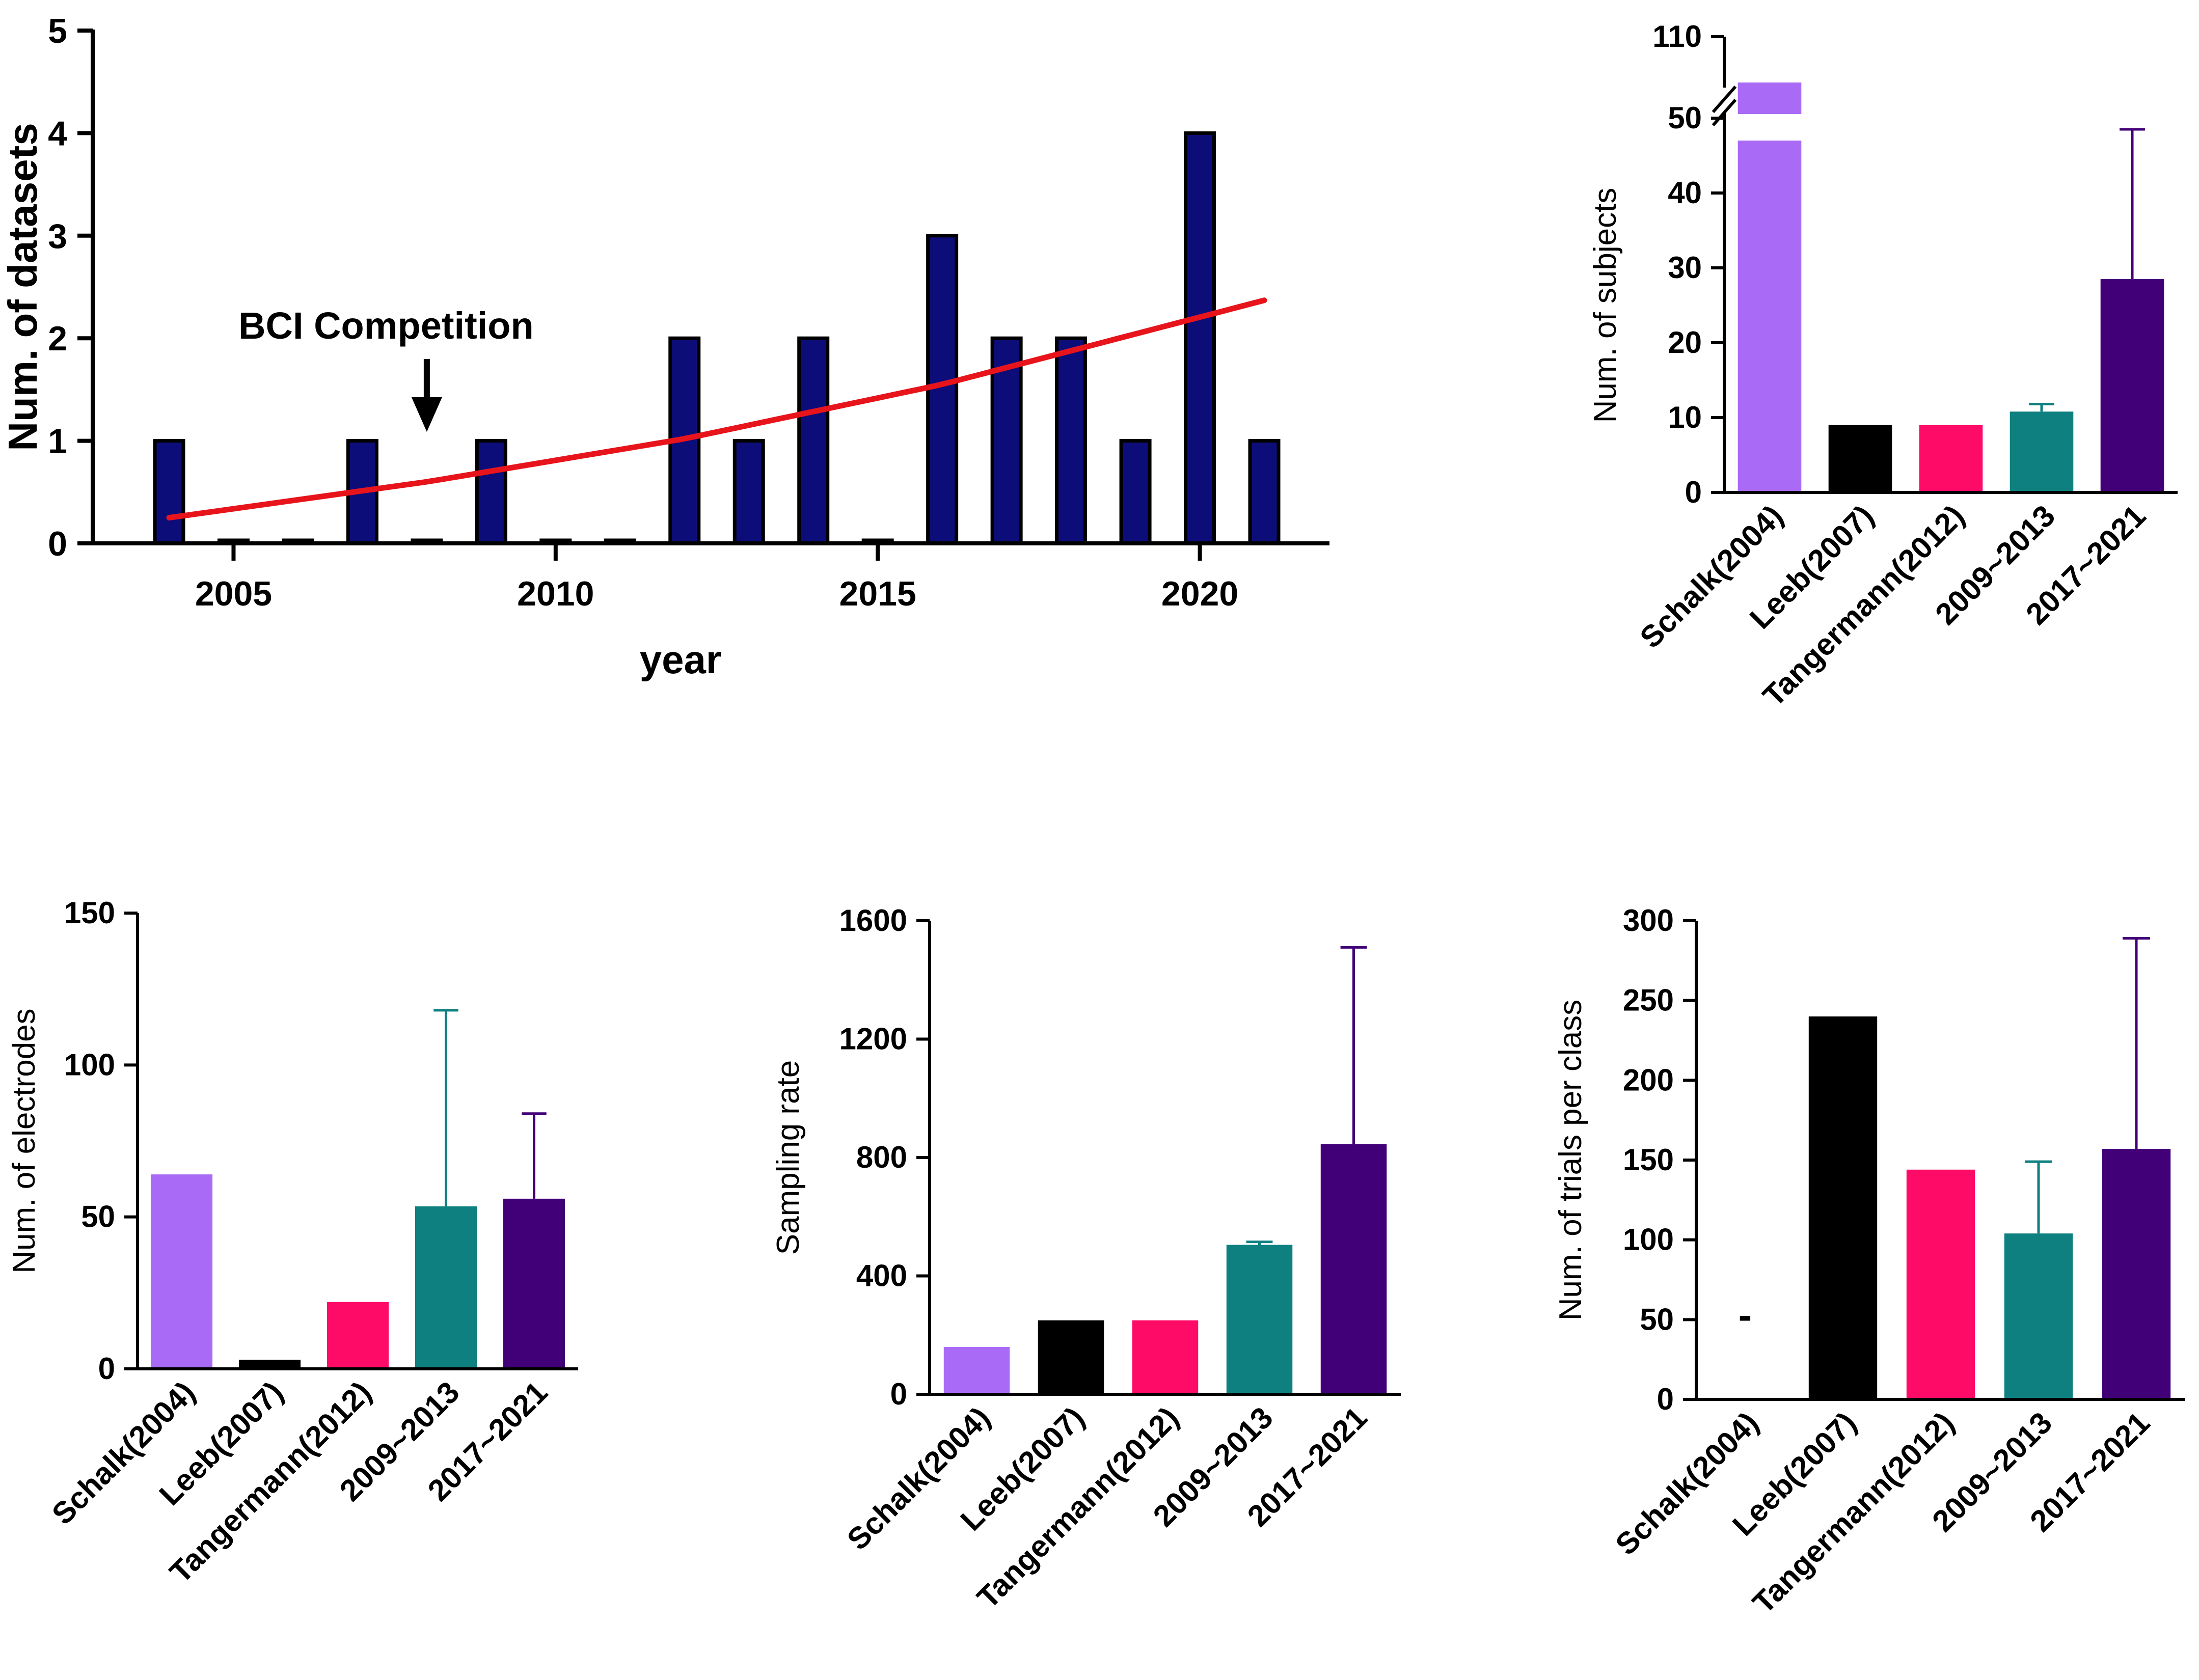 The height and width of the screenshot is (1680, 2199). What do you see at coordinates (1685, 268) in the screenshot?
I see `y-tick-label: 30` at bounding box center [1685, 268].